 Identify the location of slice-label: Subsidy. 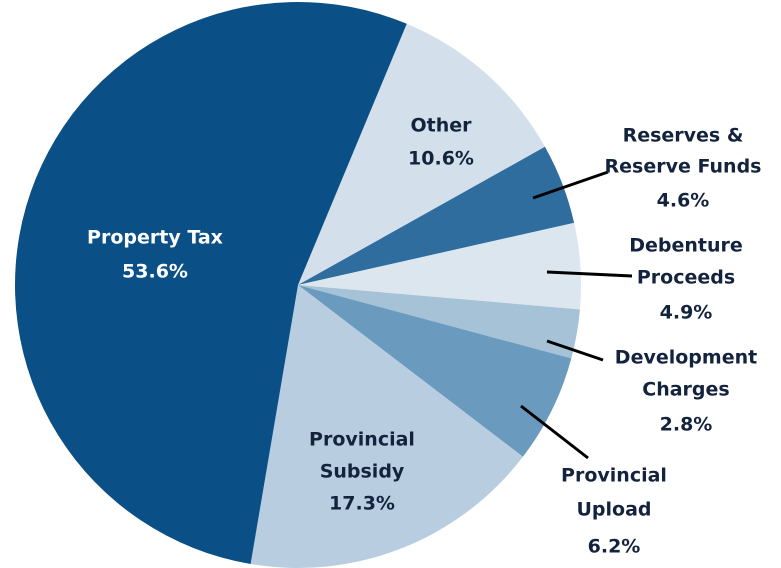
(362, 472).